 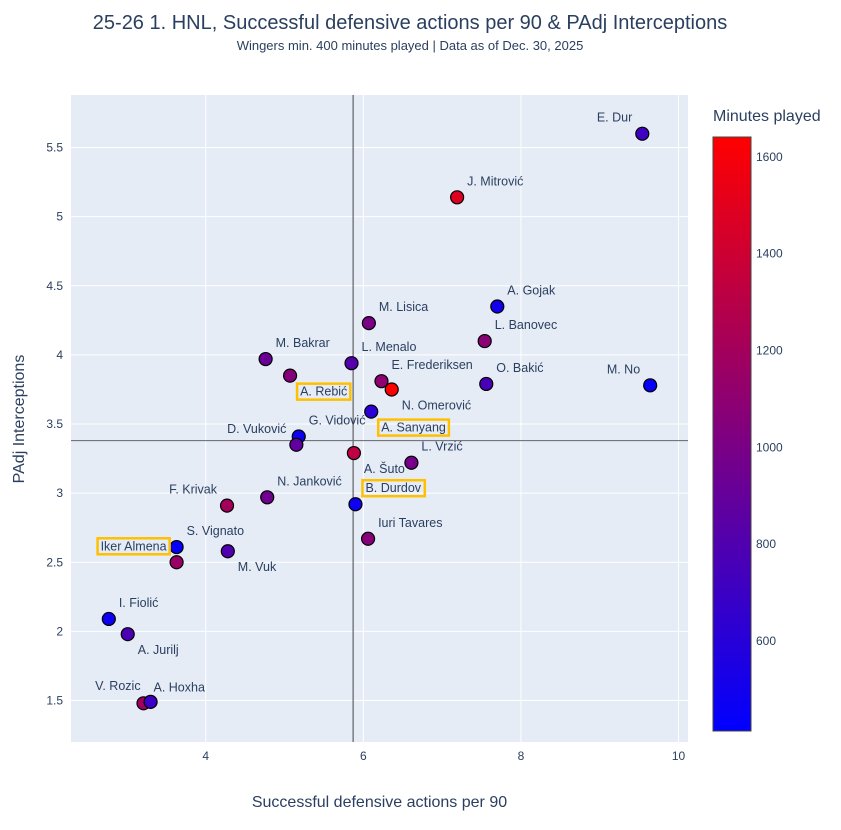 I want to click on point-label: B. Durdov, so click(x=393, y=488).